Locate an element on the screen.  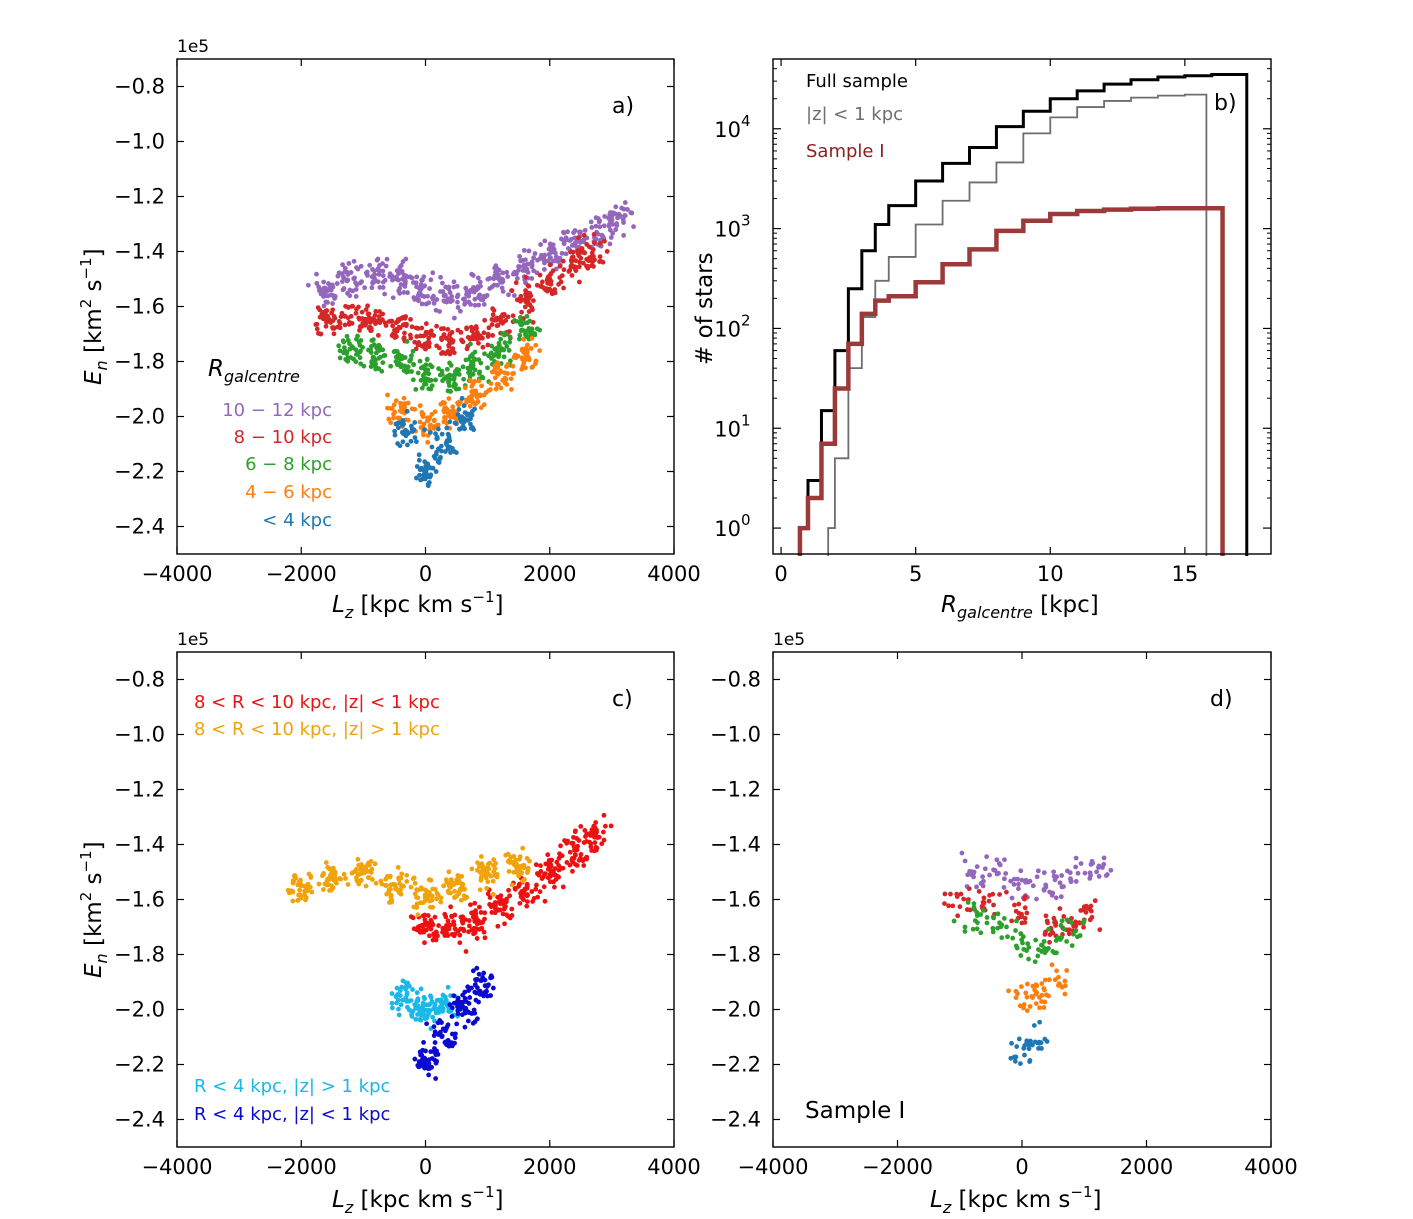
y-tick-label: −2.0 is located at coordinates (139, 417).